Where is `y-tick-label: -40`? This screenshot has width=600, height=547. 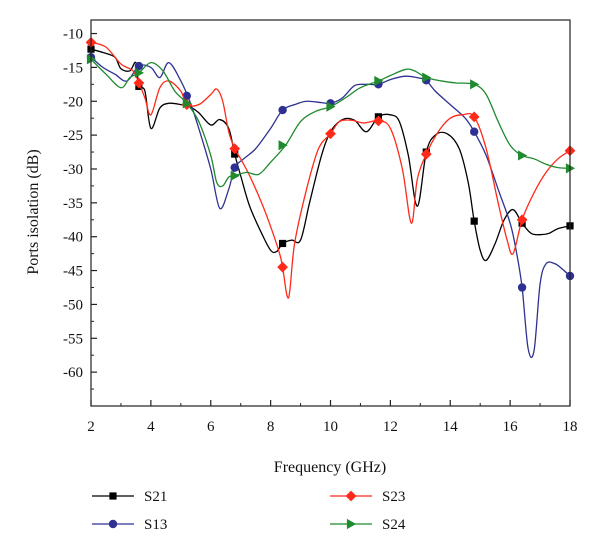 y-tick-label: -40 is located at coordinates (73, 238).